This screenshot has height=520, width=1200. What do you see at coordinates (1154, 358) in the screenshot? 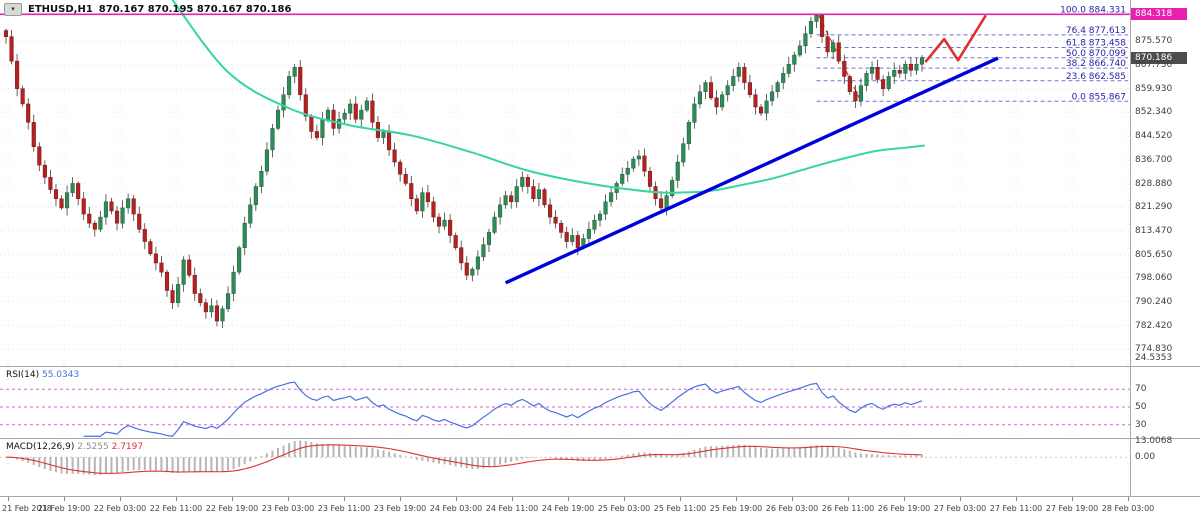
I see `axis-extra-label: 24.5353` at bounding box center [1154, 358].